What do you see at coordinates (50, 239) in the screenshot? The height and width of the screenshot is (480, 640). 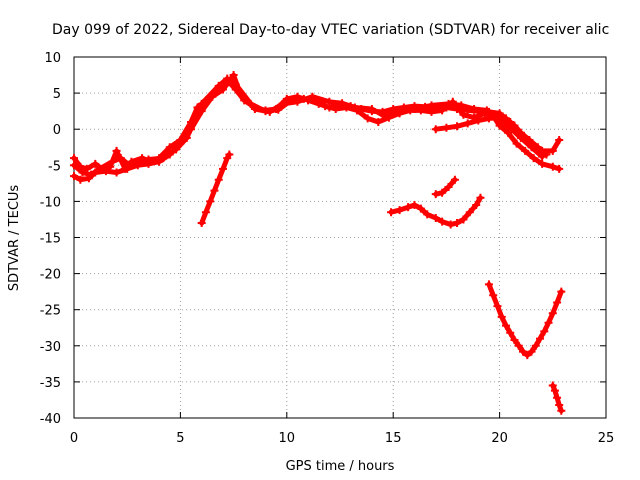 I see `y-tick-label: -15` at bounding box center [50, 239].